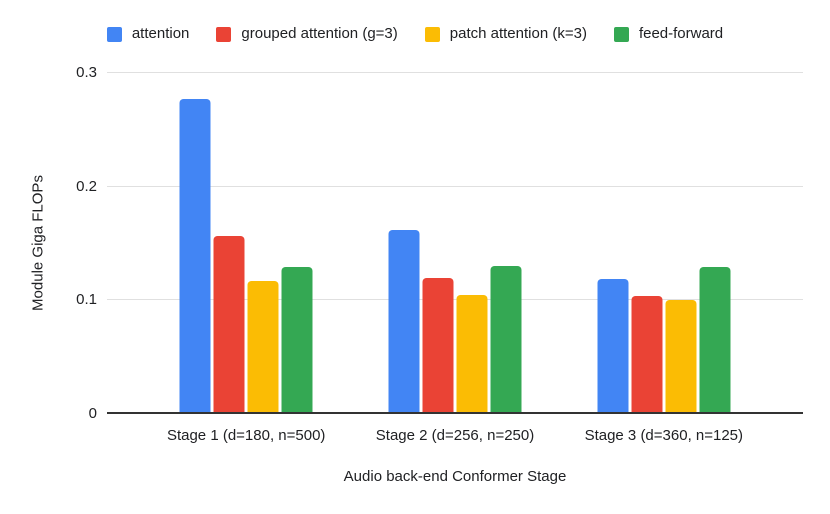 This screenshot has height=514, width=830. I want to click on y-tick-label: 0.3, so click(86, 72).